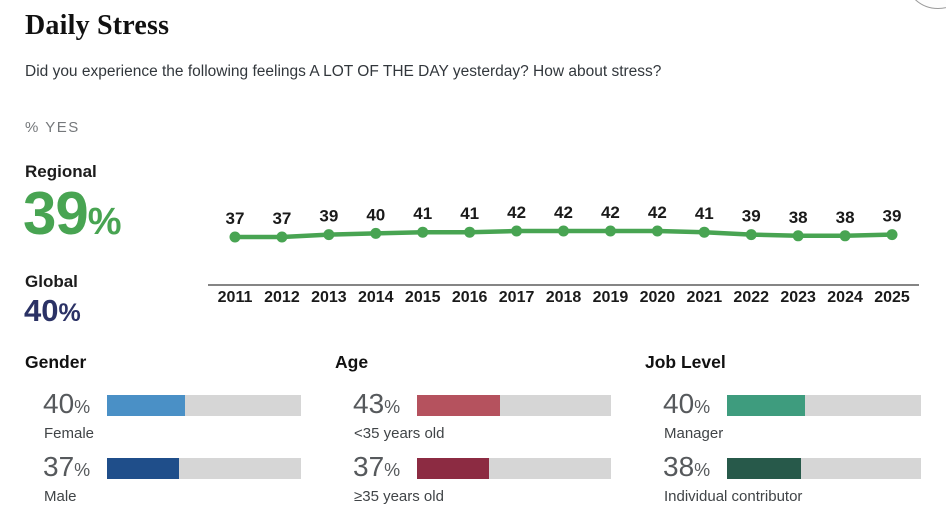 The height and width of the screenshot is (528, 946). I want to click on x-axis-tick-label: 2014, so click(376, 297).